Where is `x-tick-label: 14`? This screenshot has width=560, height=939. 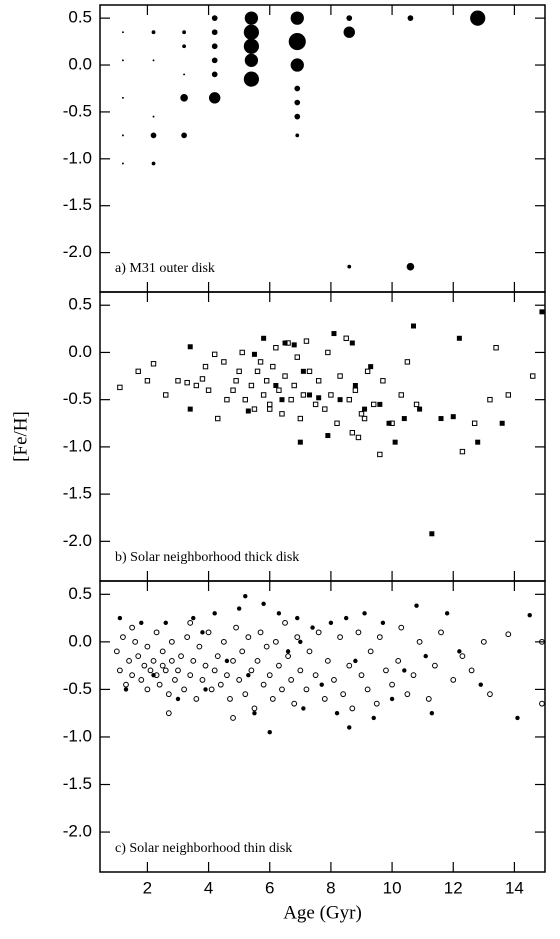 x-tick-label: 14 is located at coordinates (514, 887).